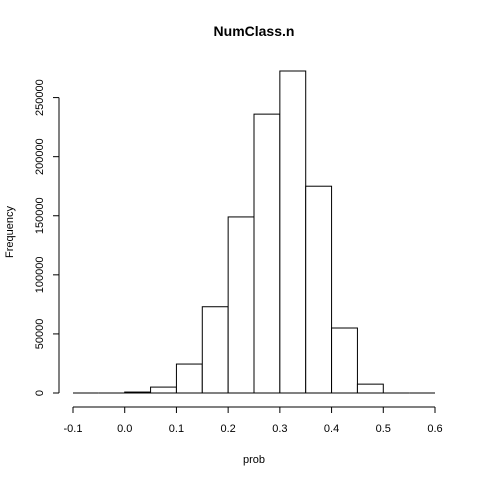  Describe the element at coordinates (227, 429) in the screenshot. I see `x-tick-label: 0.2` at that location.